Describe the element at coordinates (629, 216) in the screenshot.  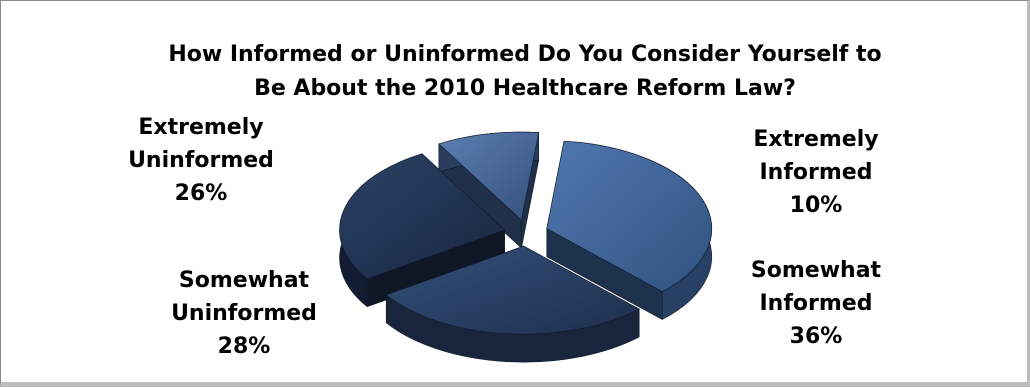
I see `slice-top-somewhat-informed` at that location.